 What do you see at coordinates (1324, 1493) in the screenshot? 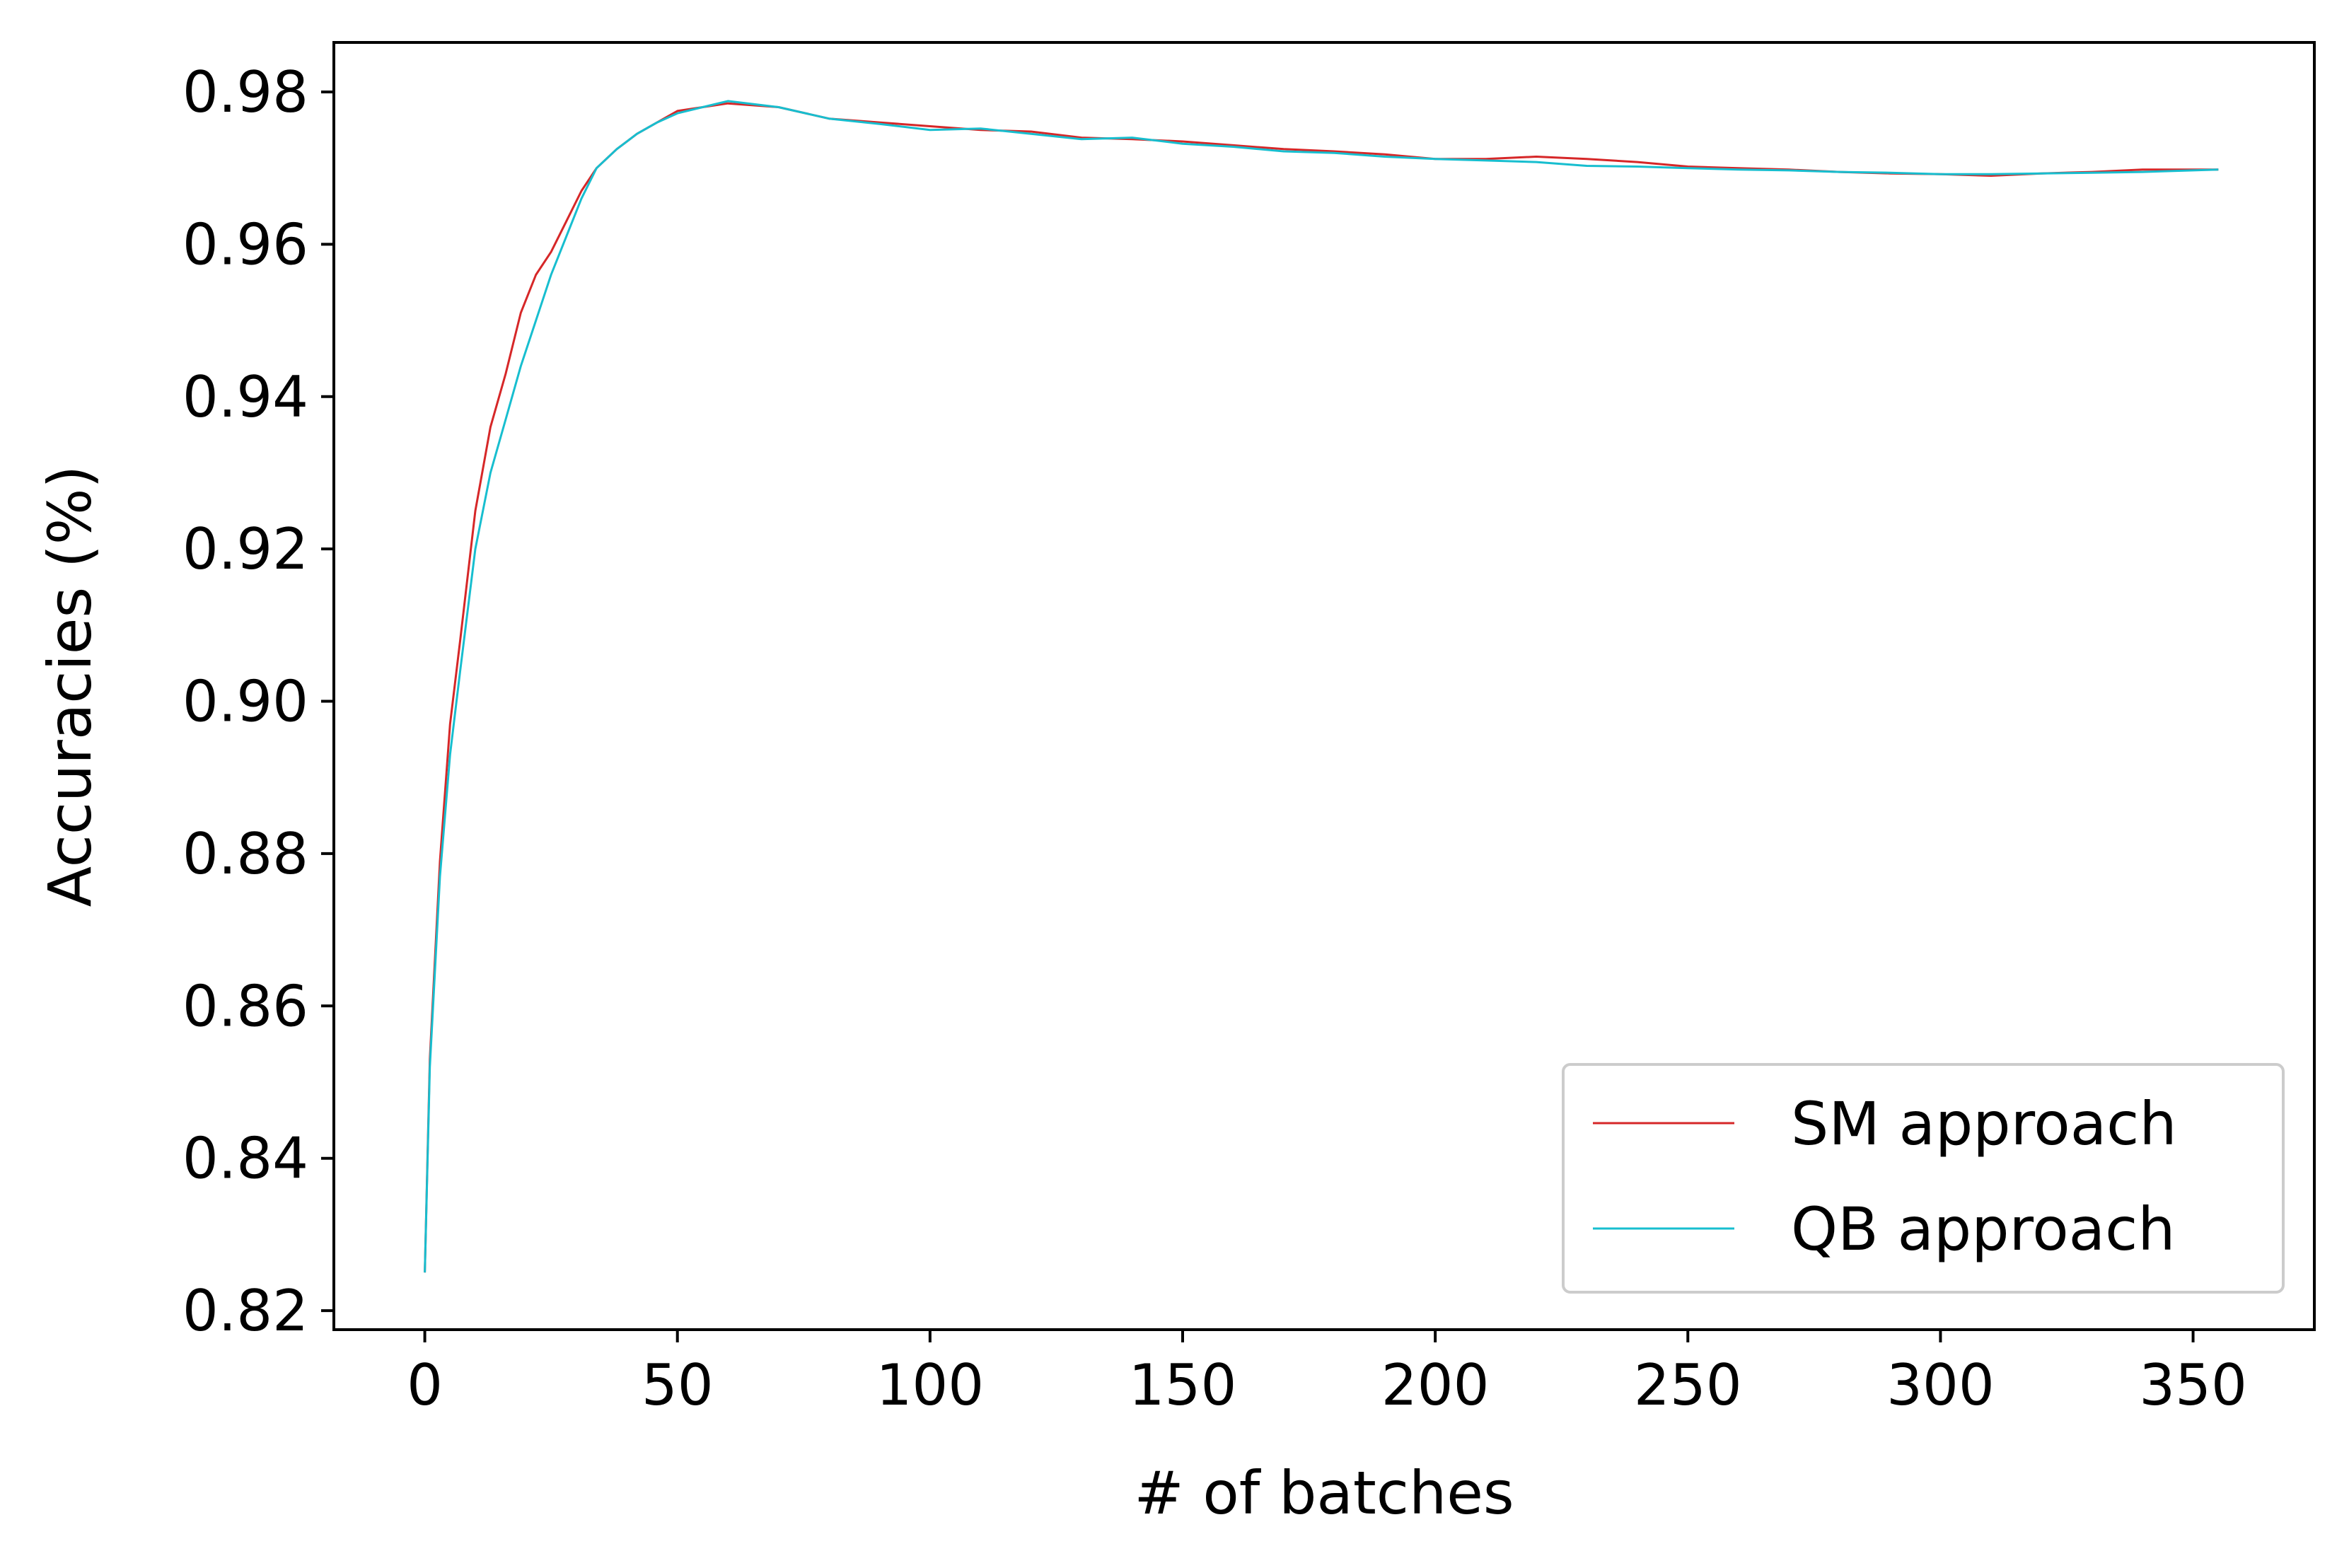
I see `x-axis-title: # of batches` at bounding box center [1324, 1493].